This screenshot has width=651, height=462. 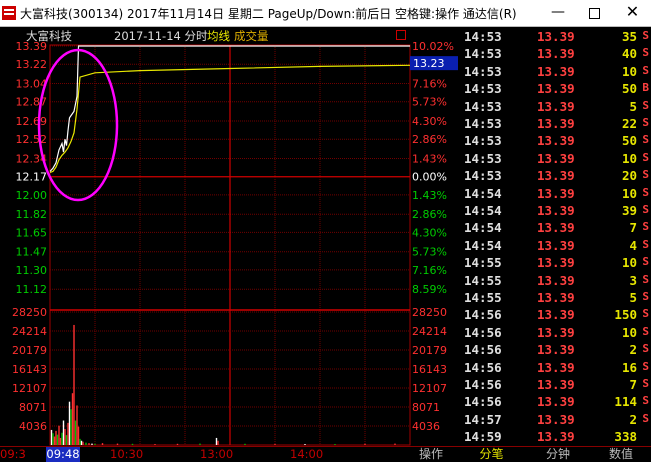 What do you see at coordinates (483, 332) in the screenshot?
I see `tick-time: 14:56` at bounding box center [483, 332].